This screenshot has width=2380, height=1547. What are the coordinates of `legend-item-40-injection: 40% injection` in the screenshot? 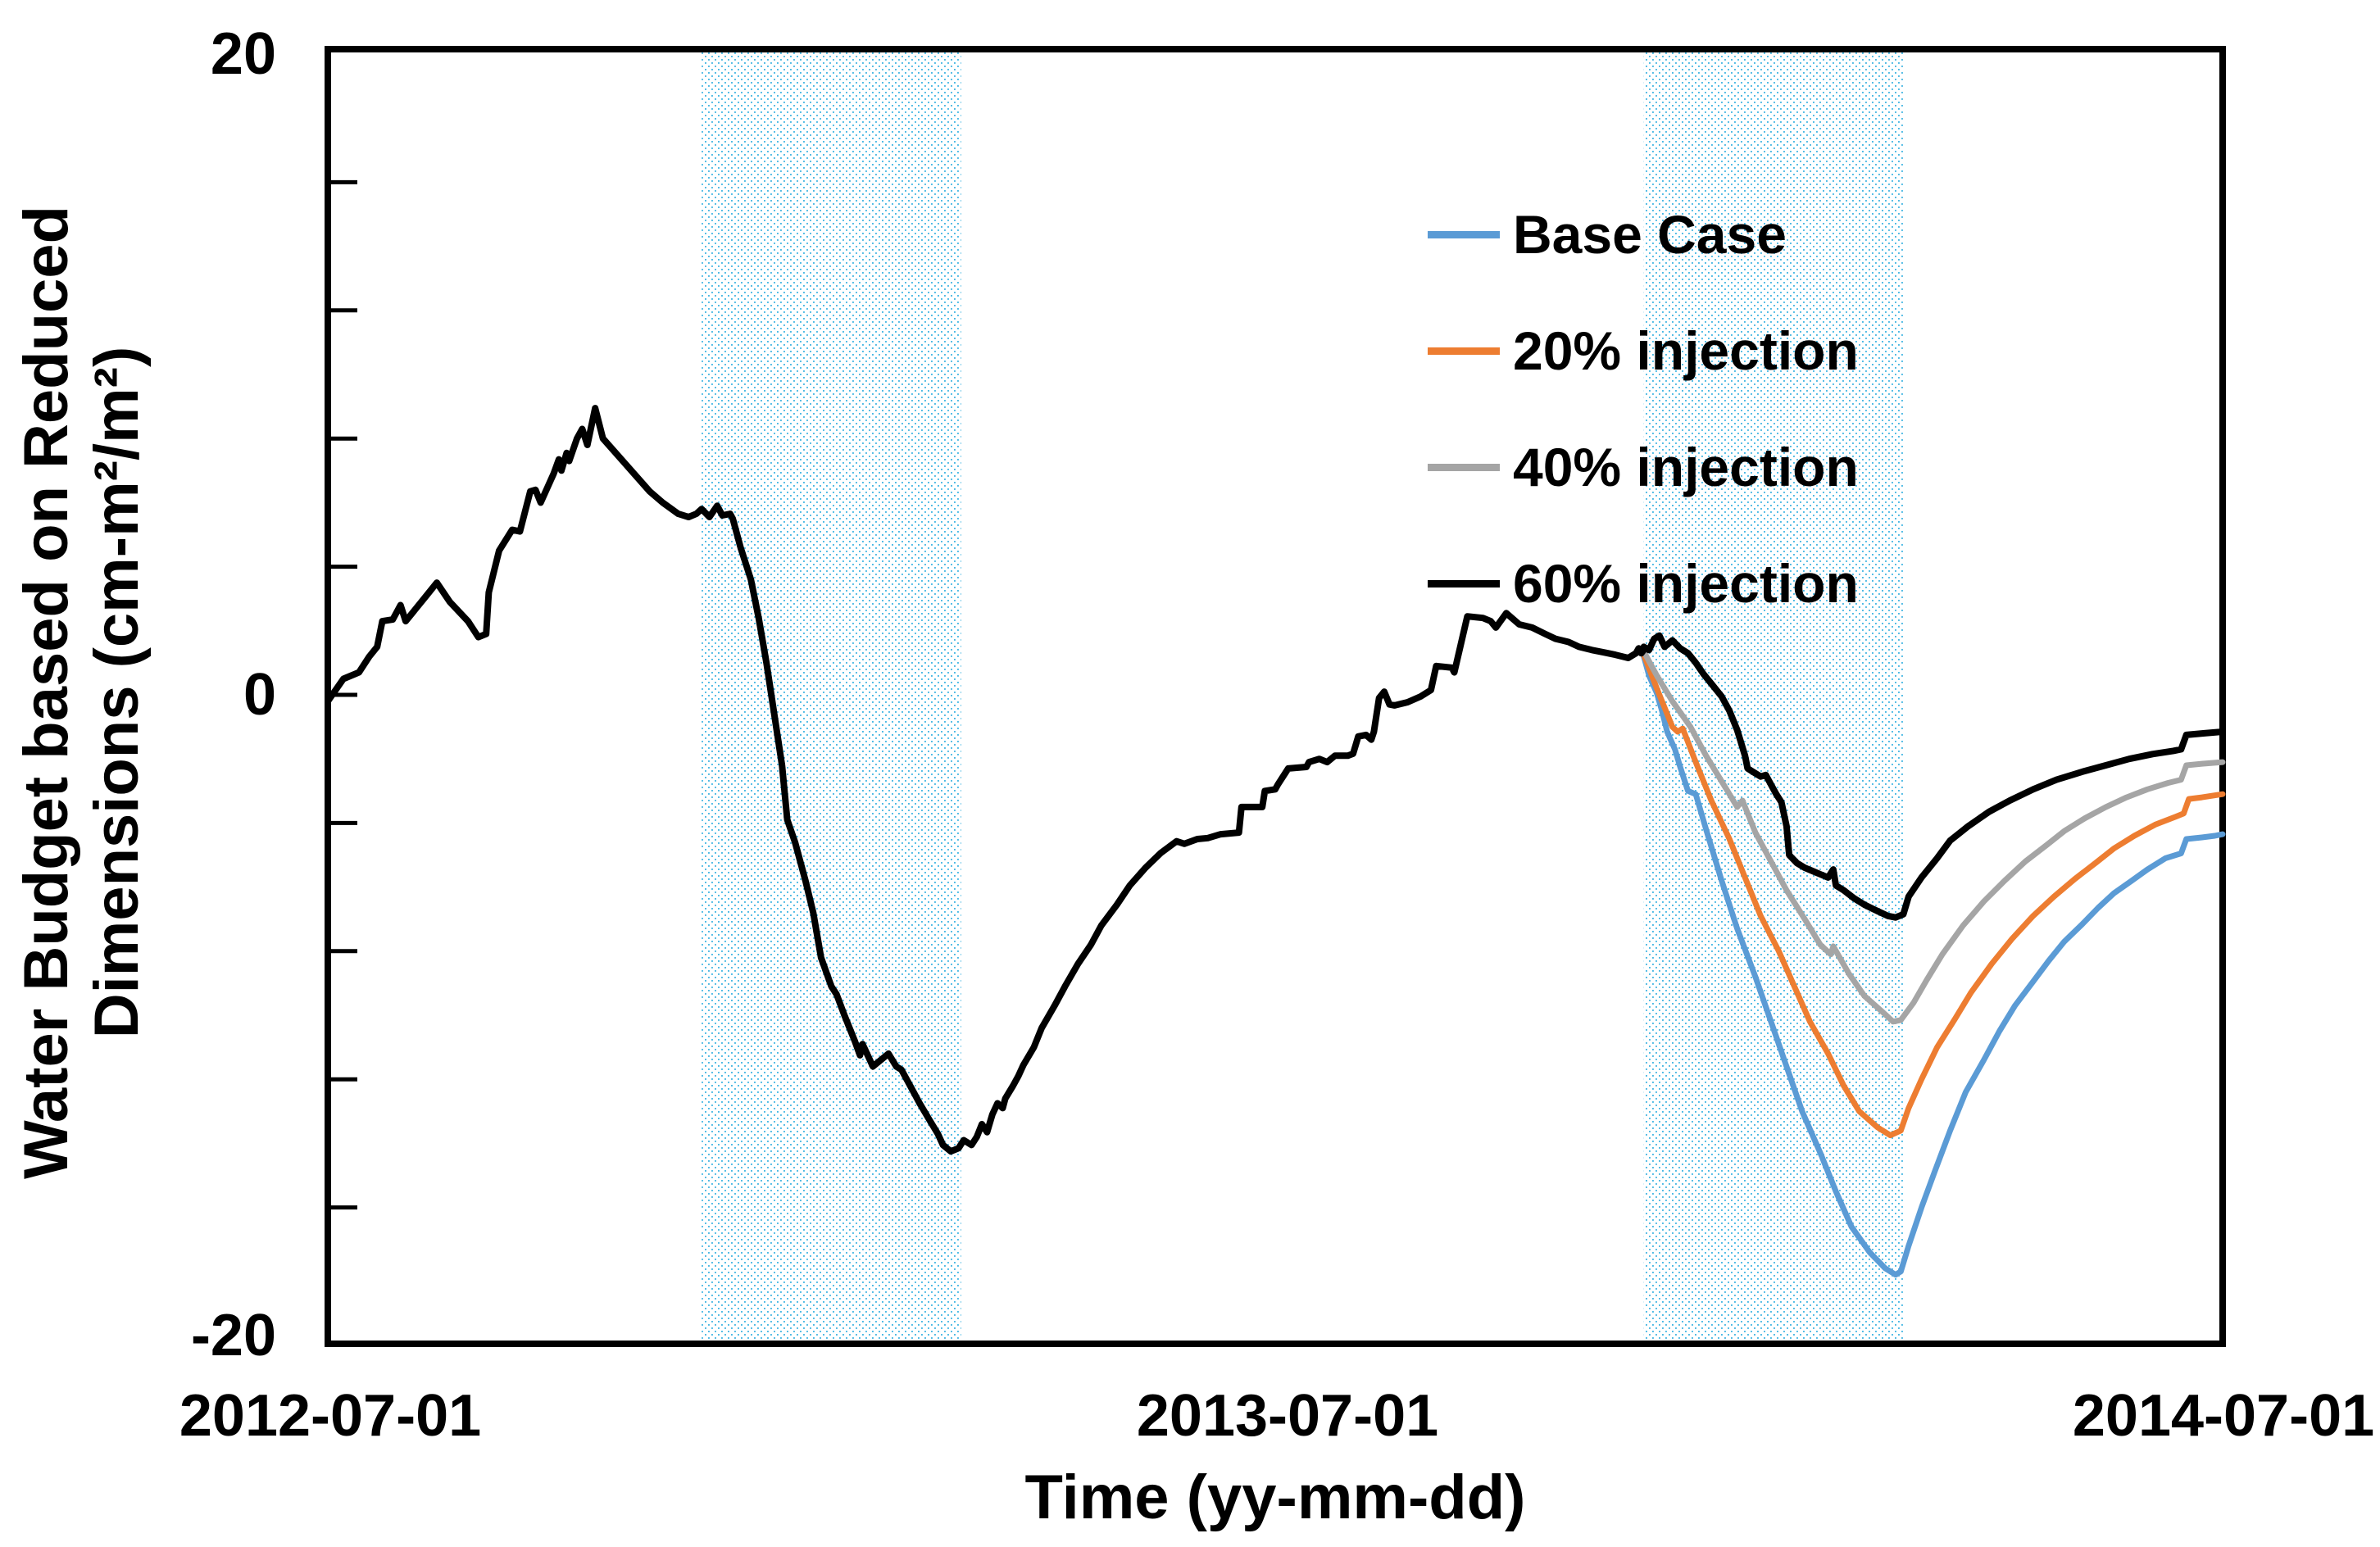 It's located at (1644, 467).